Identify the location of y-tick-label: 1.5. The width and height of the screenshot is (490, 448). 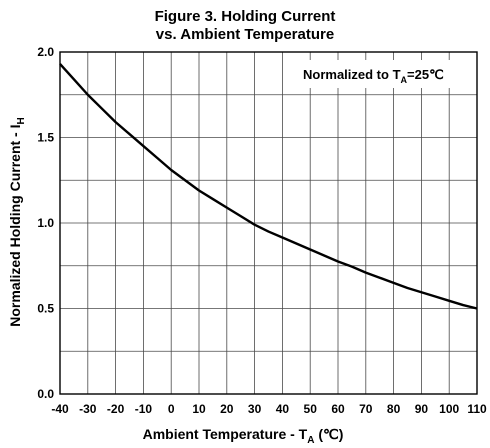
(45, 138).